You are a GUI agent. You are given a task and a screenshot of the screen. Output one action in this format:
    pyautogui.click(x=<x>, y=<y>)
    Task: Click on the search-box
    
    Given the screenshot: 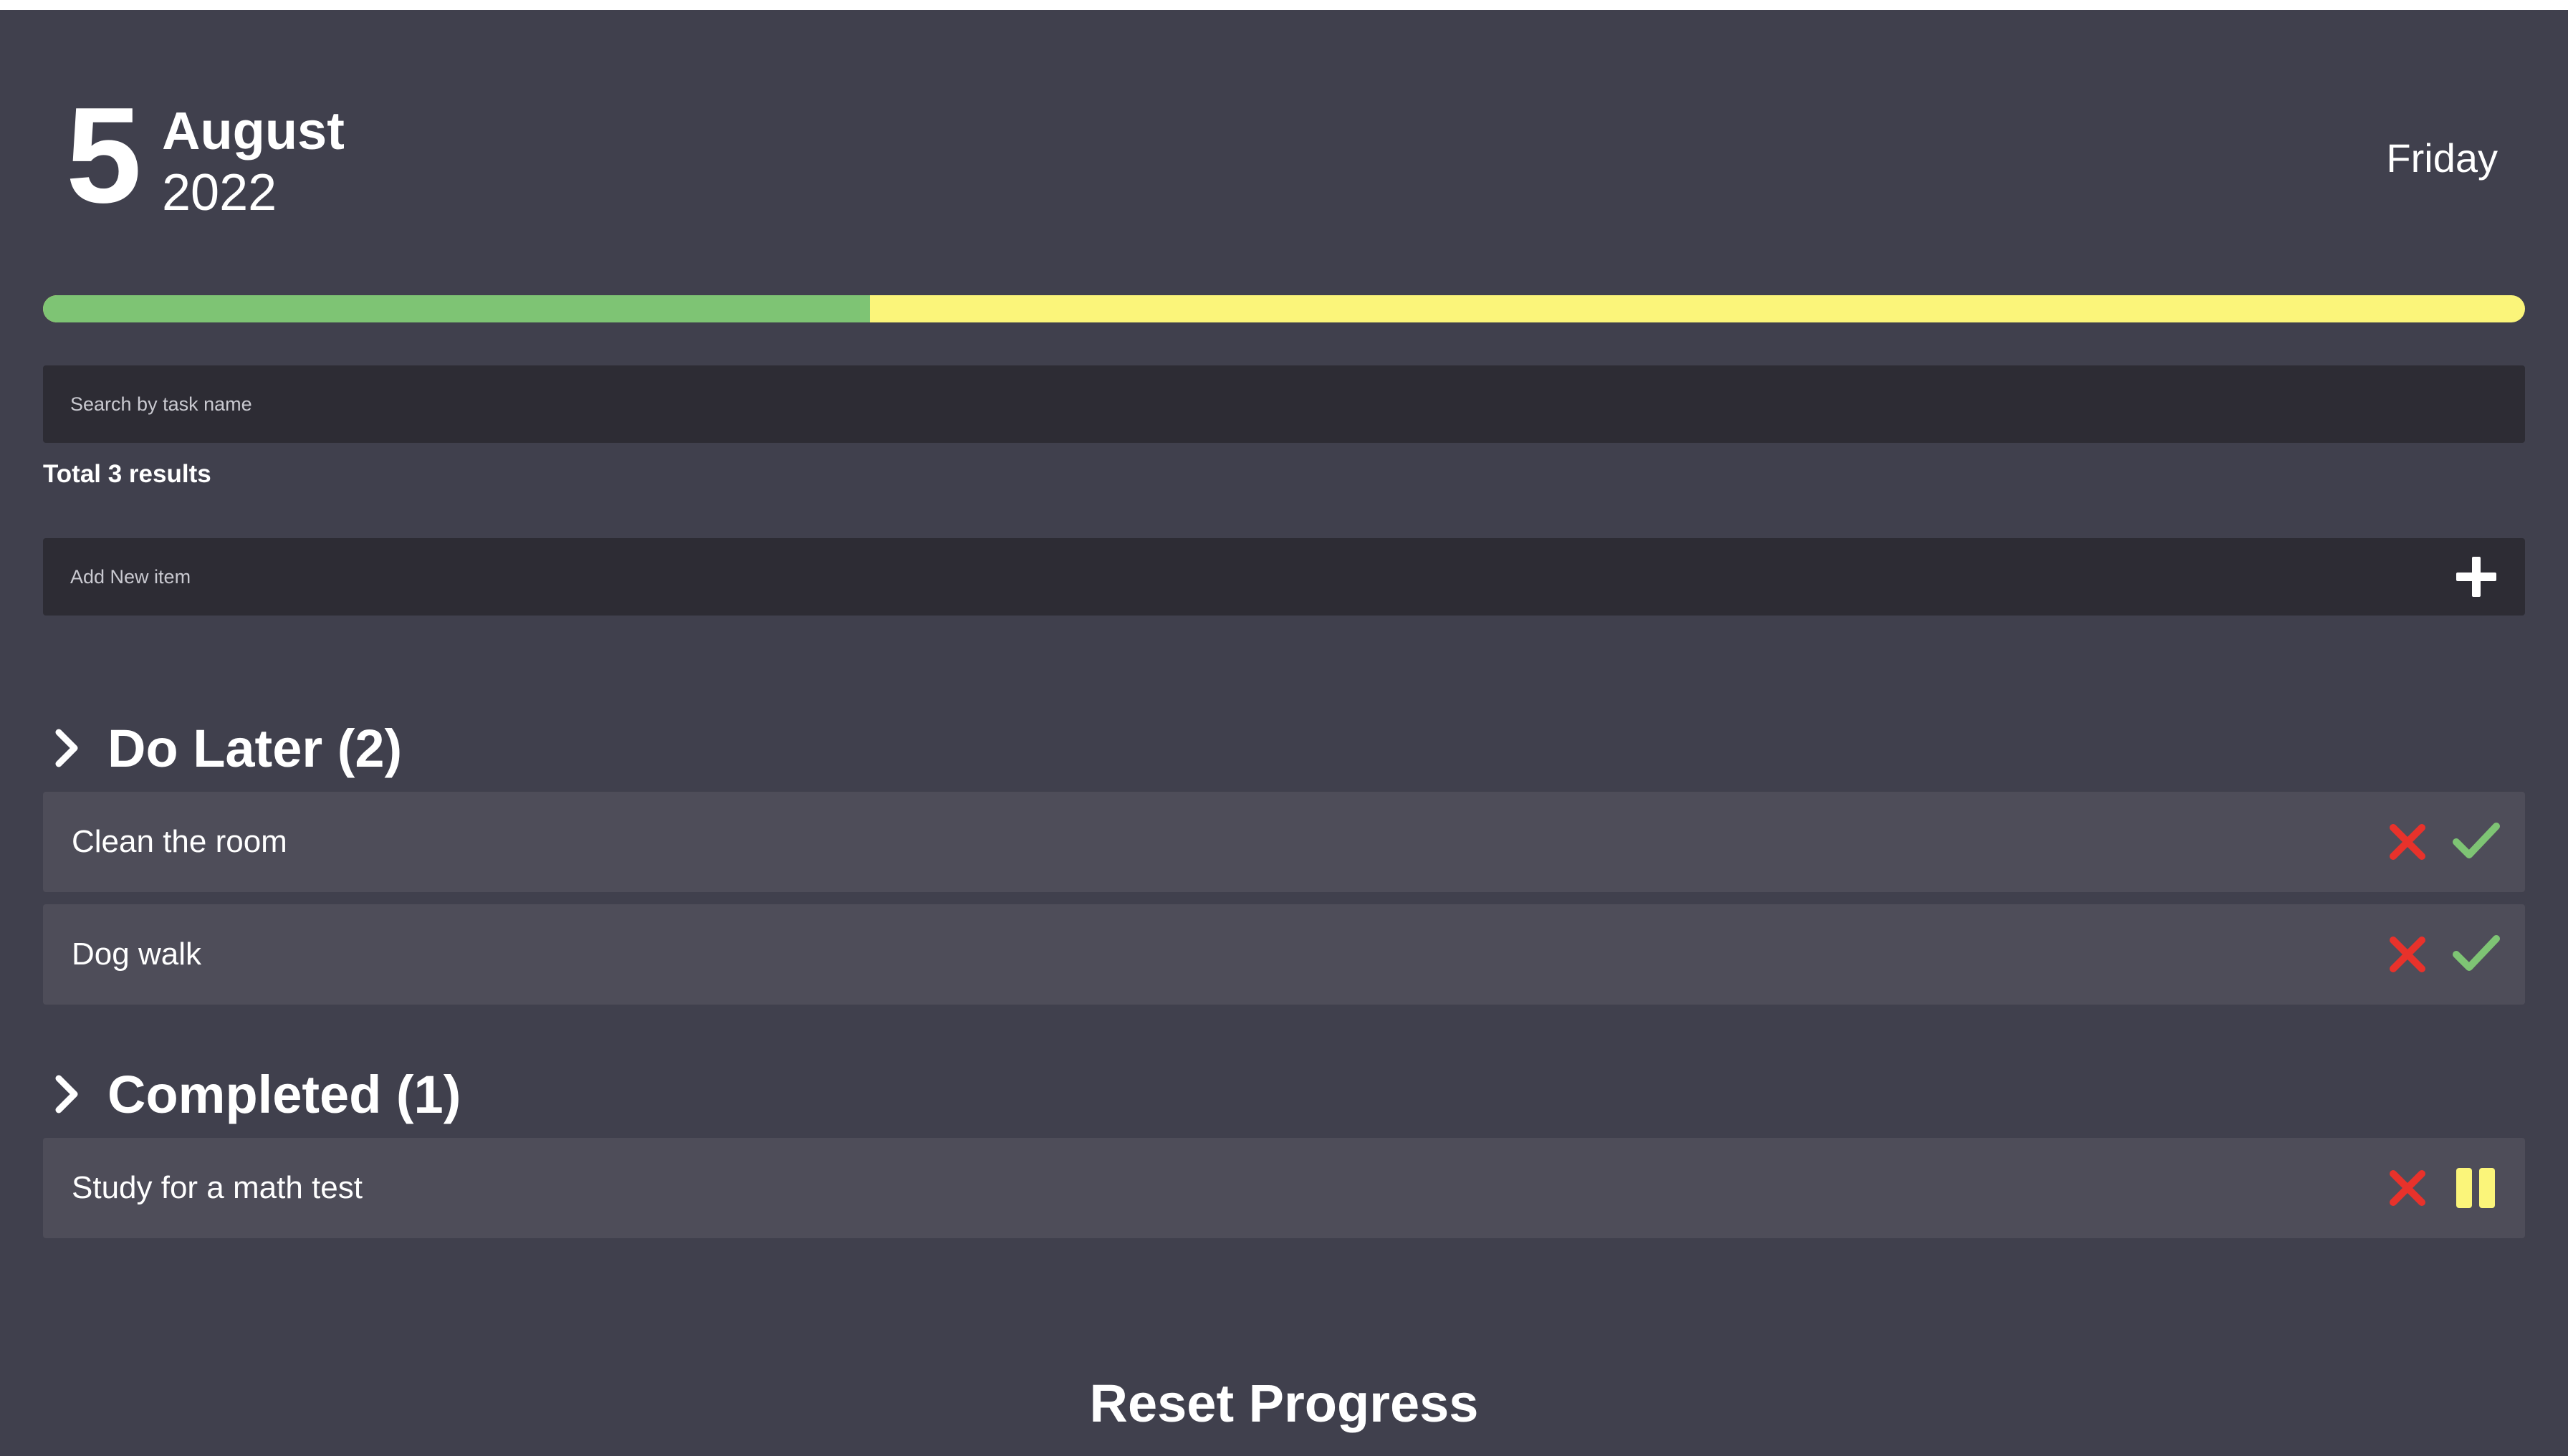 What is the action you would take?
    pyautogui.click(x=1284, y=404)
    